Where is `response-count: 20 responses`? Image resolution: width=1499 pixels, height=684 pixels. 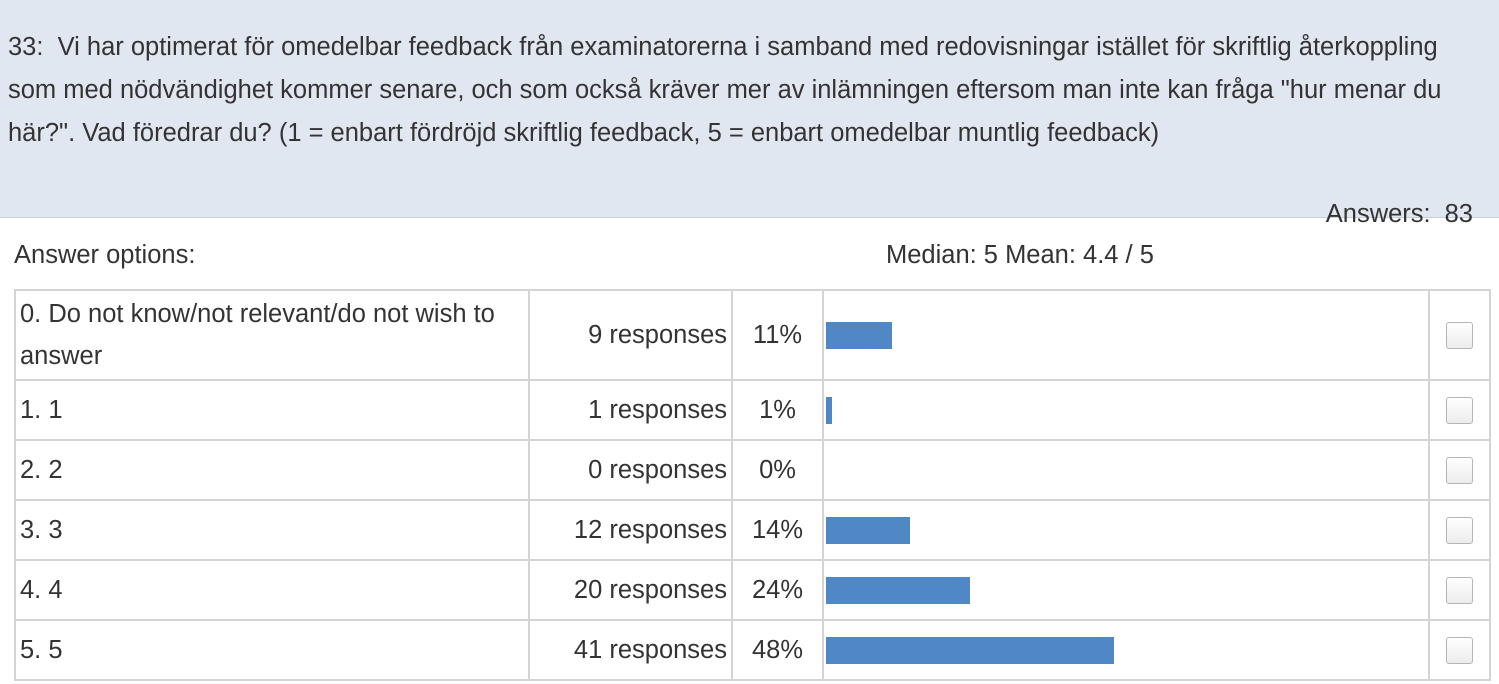
response-count: 20 responses is located at coordinates (630, 590).